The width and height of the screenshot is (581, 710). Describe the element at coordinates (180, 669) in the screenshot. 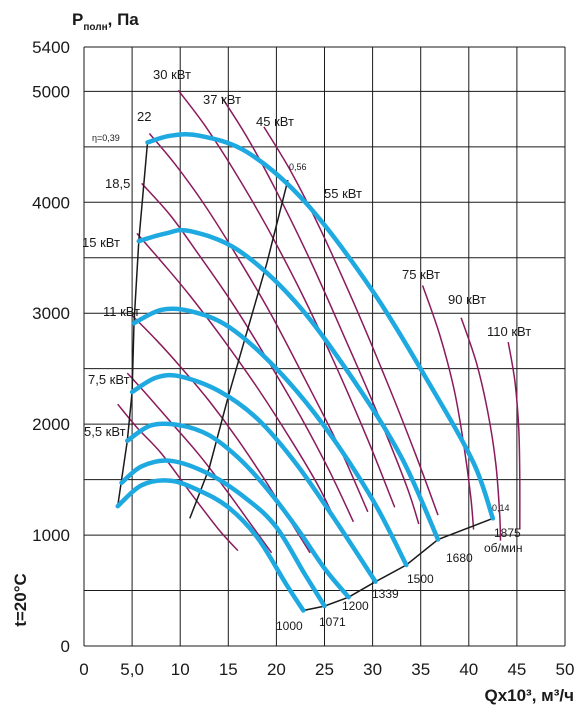

I see `x-tick-label: 10` at that location.